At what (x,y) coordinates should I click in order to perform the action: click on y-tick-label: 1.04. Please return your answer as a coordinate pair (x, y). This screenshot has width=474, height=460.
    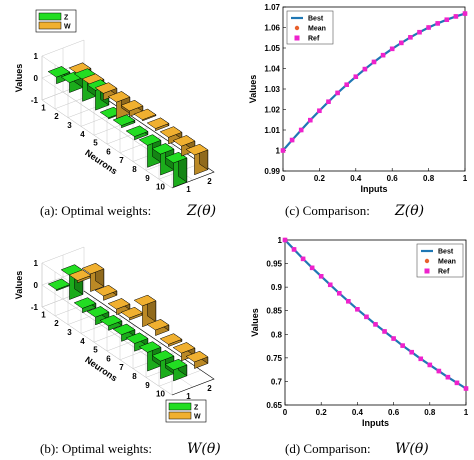
    Looking at the image, I should click on (272, 69).